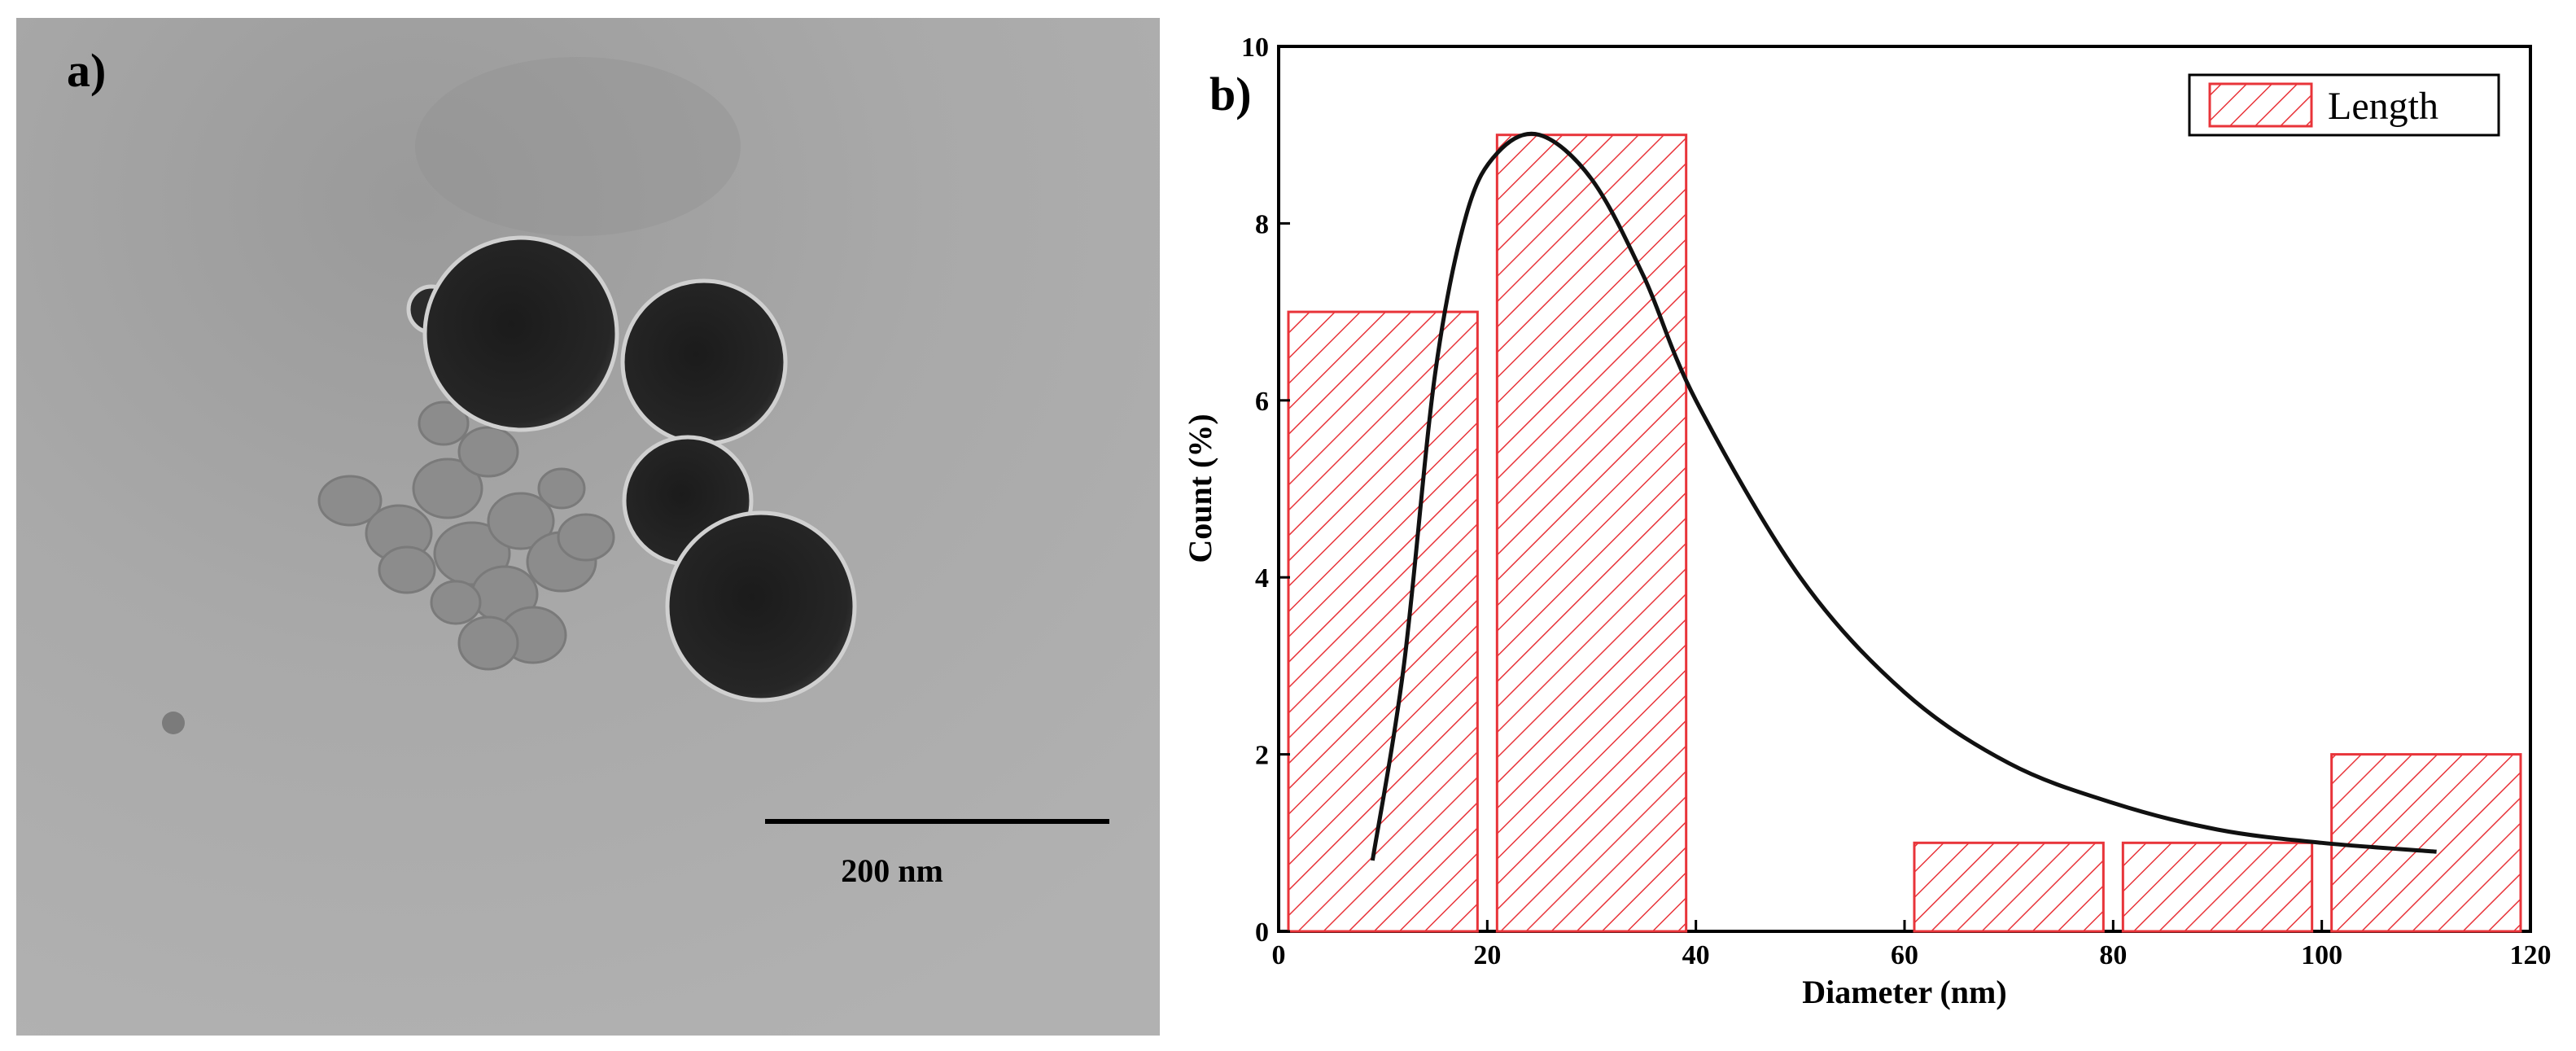 This screenshot has width=2576, height=1051. What do you see at coordinates (1265, 491) in the screenshot?
I see `y-axis-ticks: 0 2 4 6 8 10` at bounding box center [1265, 491].